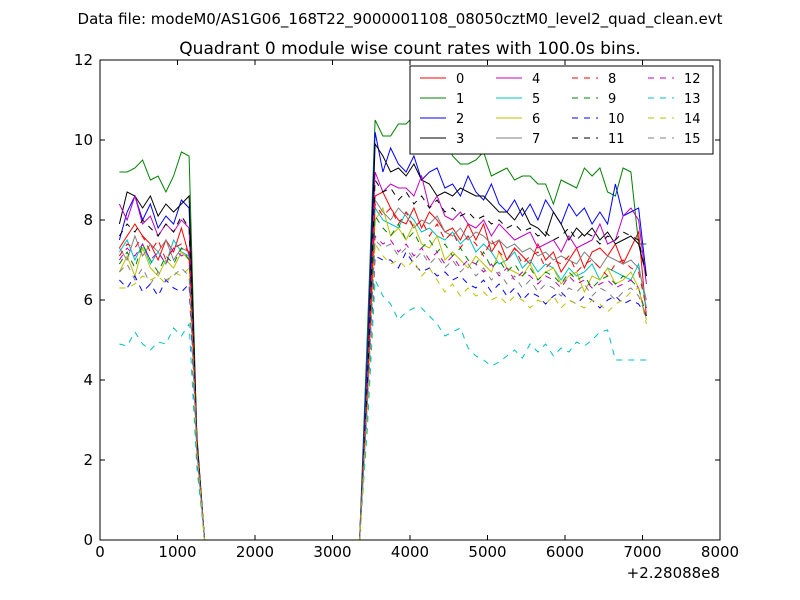 The image size is (800, 600). What do you see at coordinates (612, 79) in the screenshot?
I see `legend-label-8: 8` at bounding box center [612, 79].